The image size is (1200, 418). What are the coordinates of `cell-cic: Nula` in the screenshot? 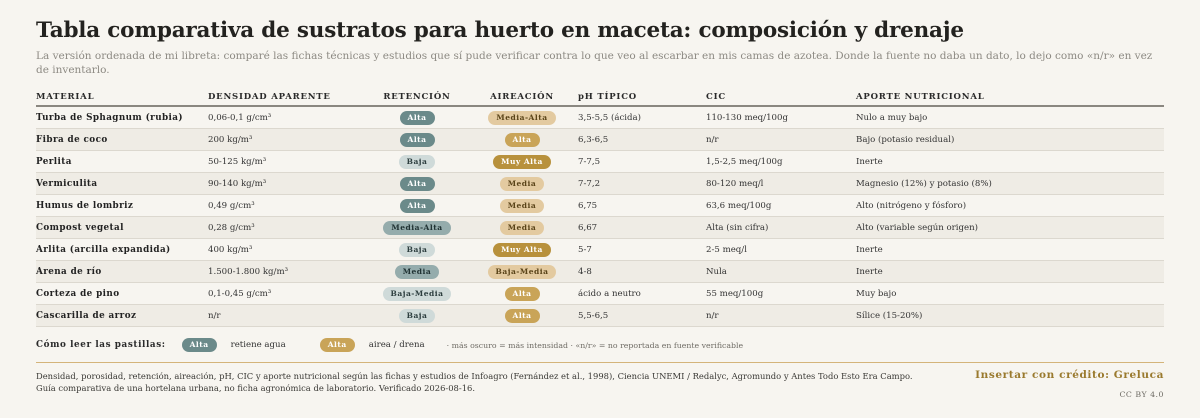 It's located at (781, 271).